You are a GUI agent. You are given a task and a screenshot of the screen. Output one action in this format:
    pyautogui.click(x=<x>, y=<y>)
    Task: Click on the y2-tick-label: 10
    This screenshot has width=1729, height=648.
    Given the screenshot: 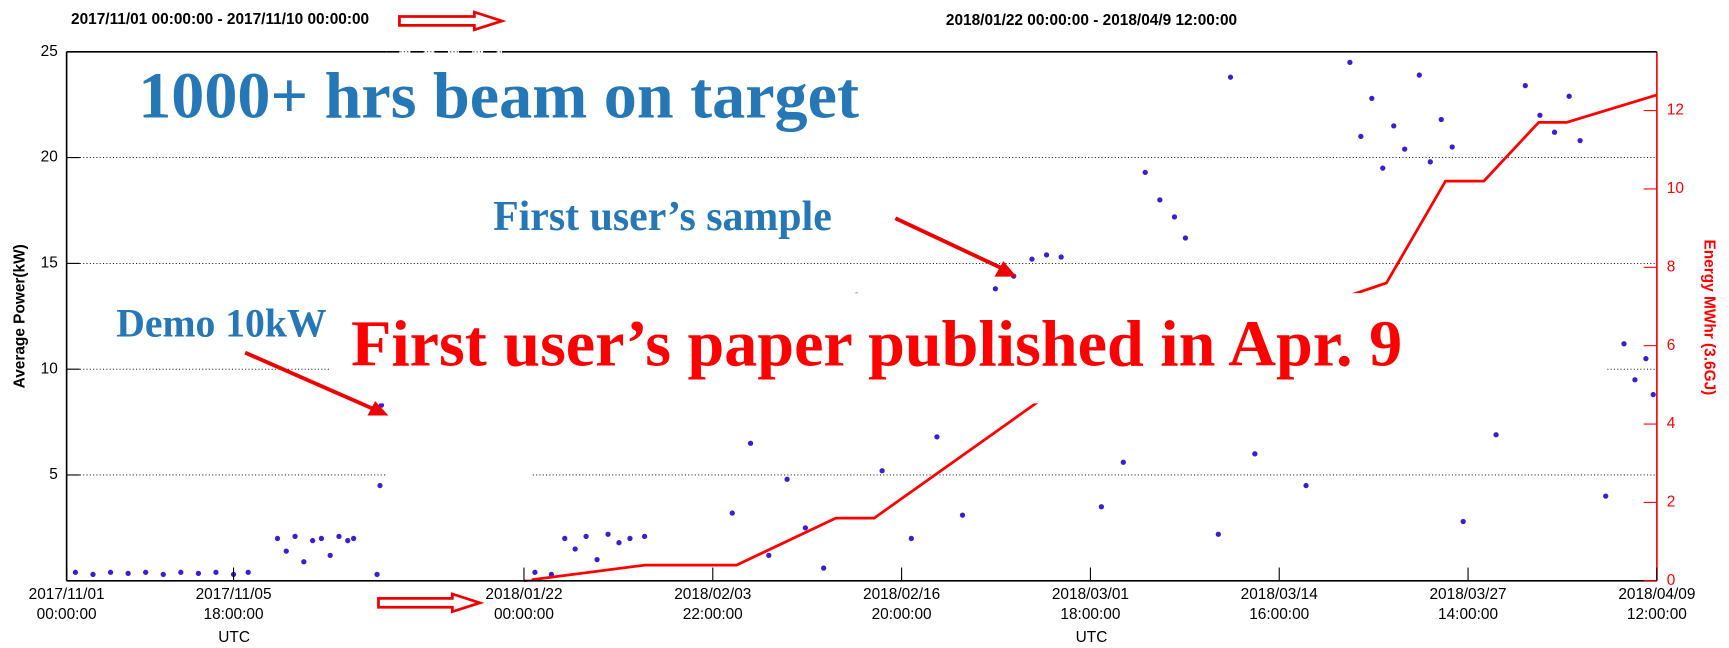 What is the action you would take?
    pyautogui.click(x=1675, y=188)
    